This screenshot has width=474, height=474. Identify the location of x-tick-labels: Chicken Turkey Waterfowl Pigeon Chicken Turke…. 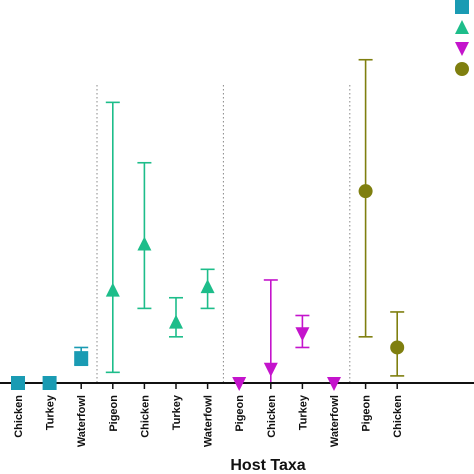
(208, 420).